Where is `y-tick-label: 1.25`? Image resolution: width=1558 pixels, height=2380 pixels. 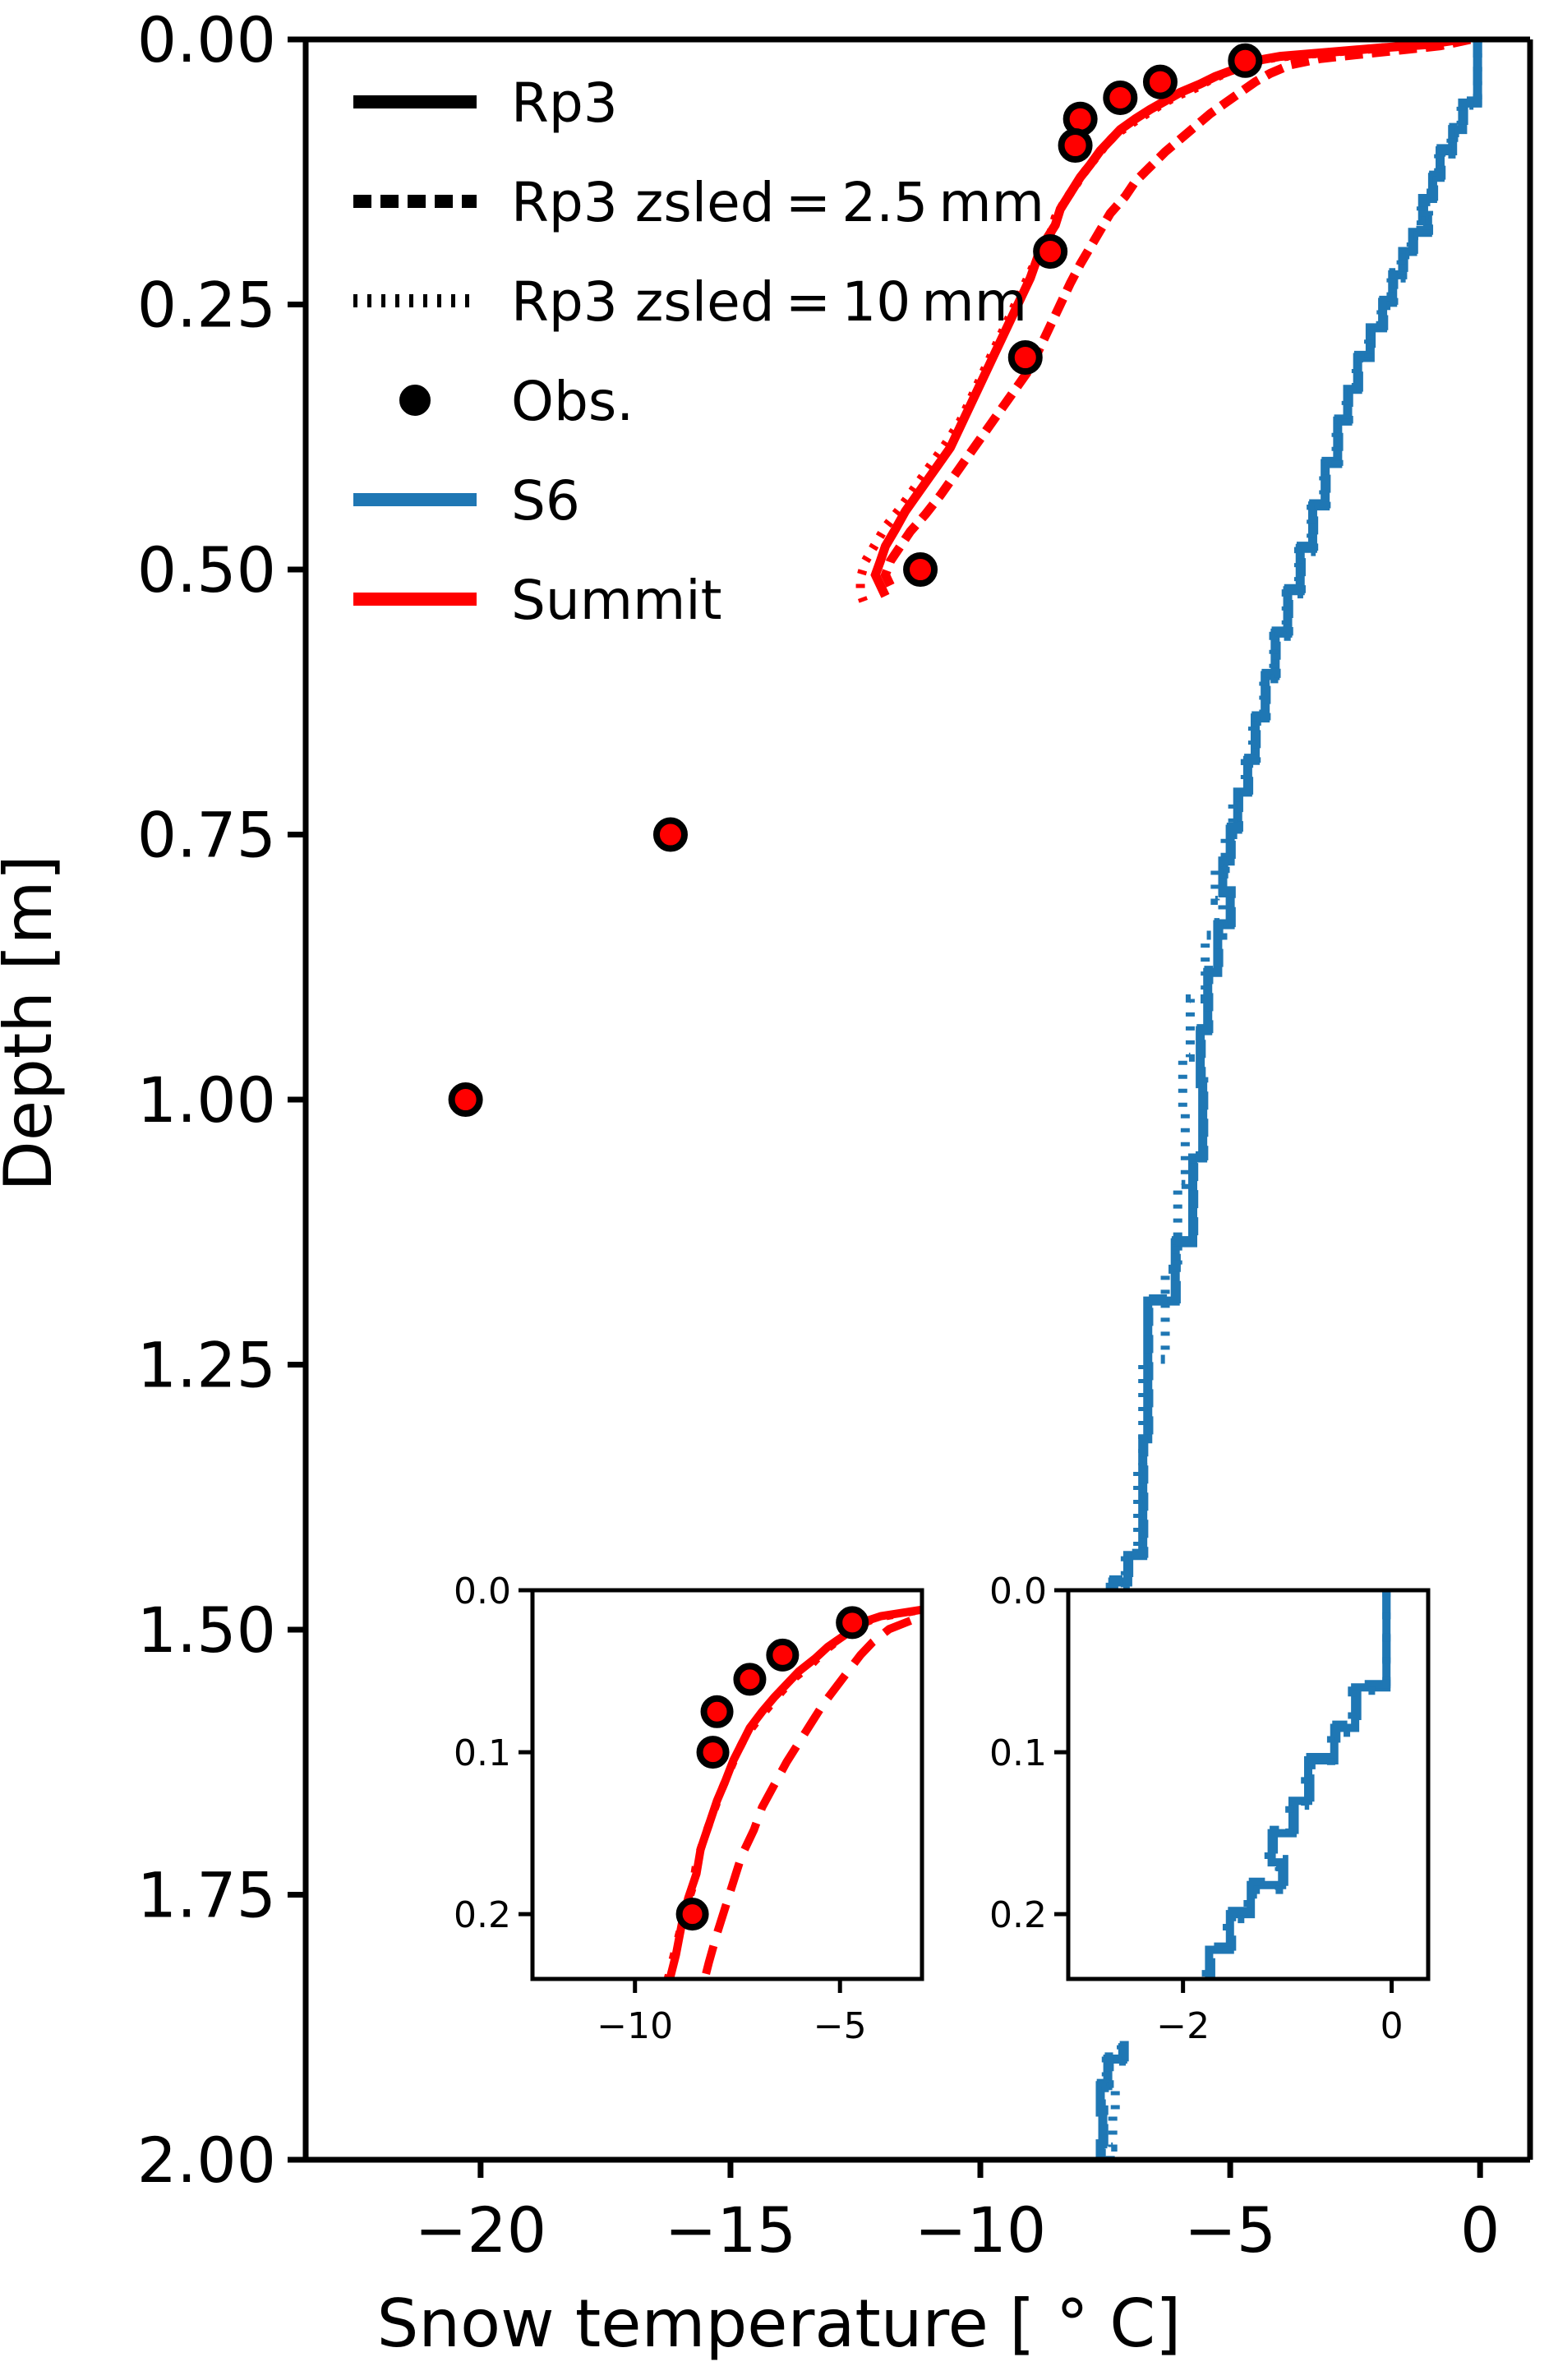 y-tick-label: 1.25 is located at coordinates (206, 1365).